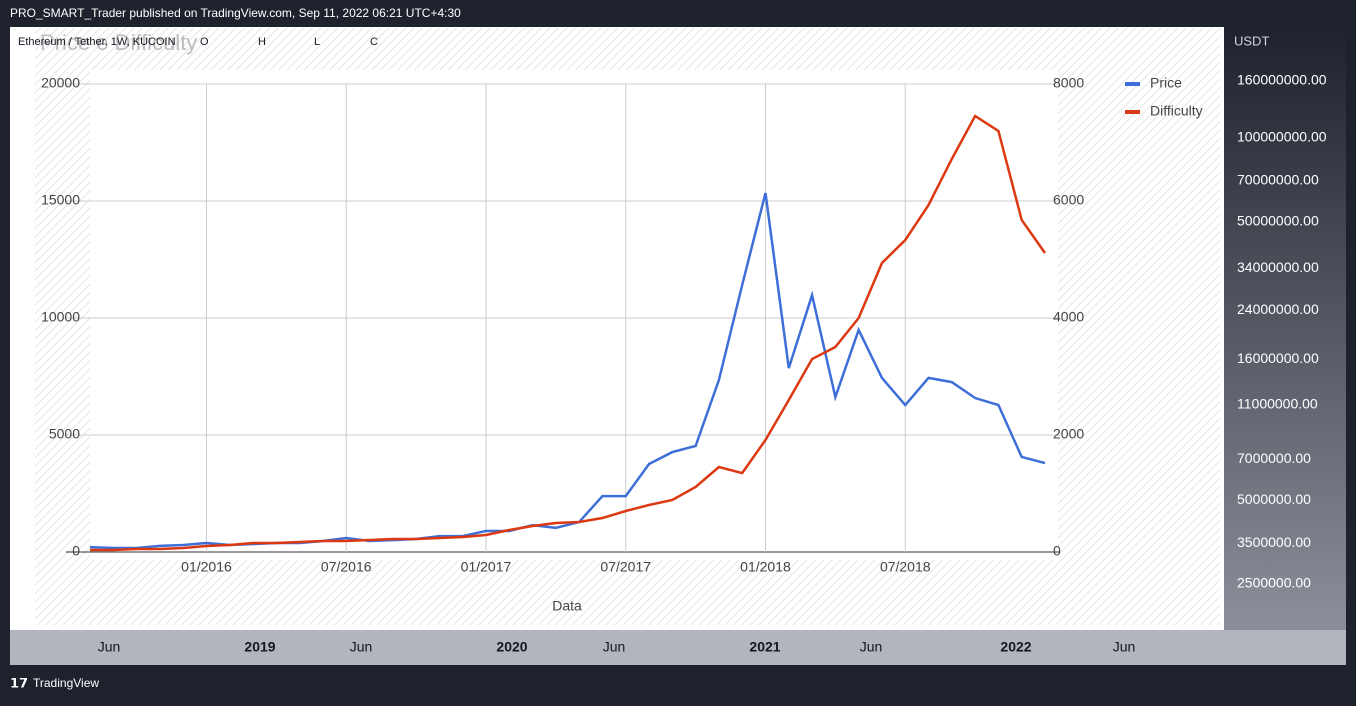 The height and width of the screenshot is (706, 1356). What do you see at coordinates (262, 42) in the screenshot?
I see `ohlc-label: H` at bounding box center [262, 42].